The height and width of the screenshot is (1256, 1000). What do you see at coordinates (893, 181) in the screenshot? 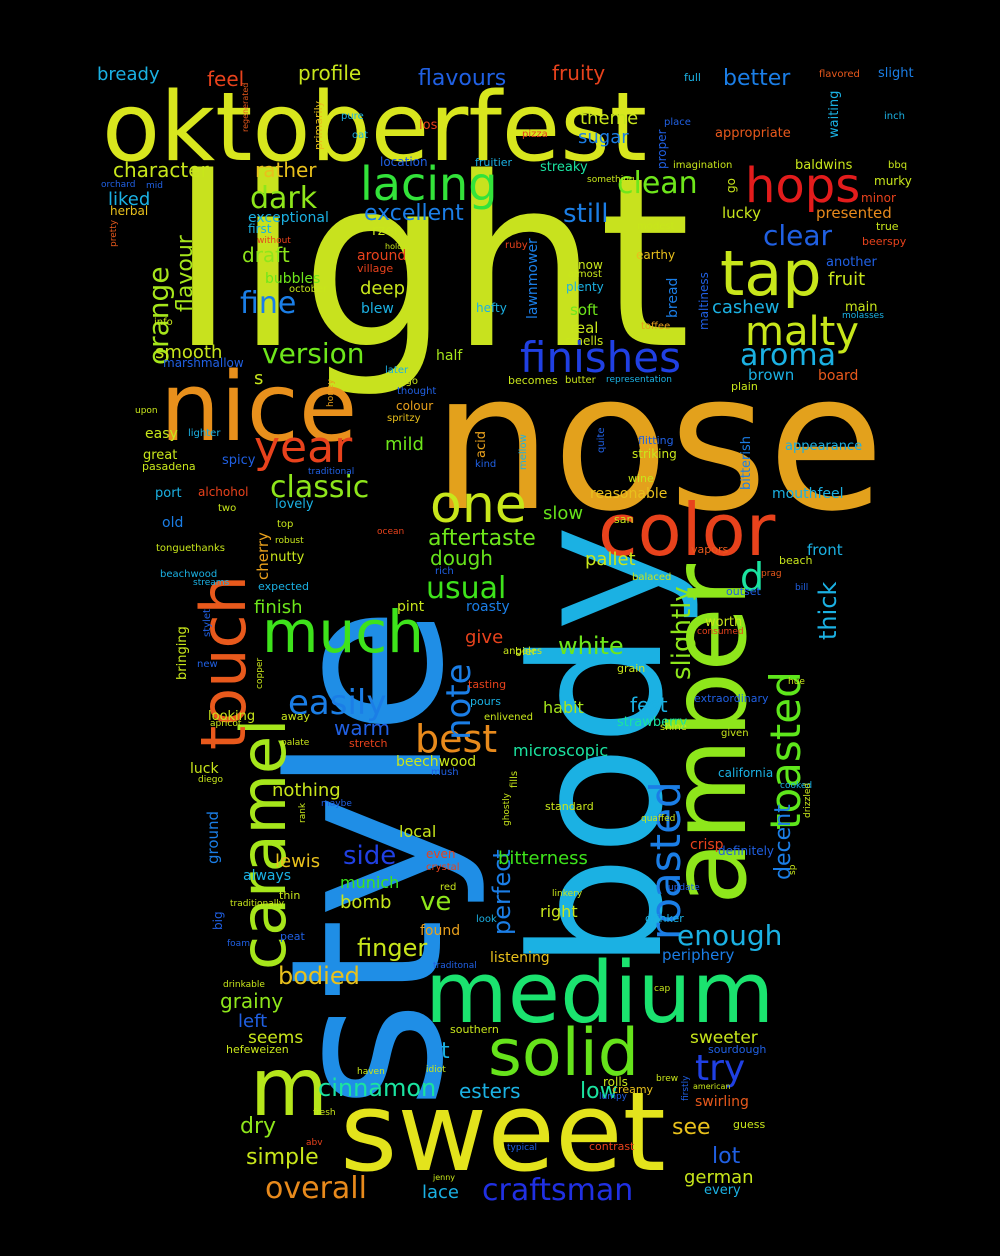
I see `cloud-word-murky: murky` at bounding box center [893, 181].